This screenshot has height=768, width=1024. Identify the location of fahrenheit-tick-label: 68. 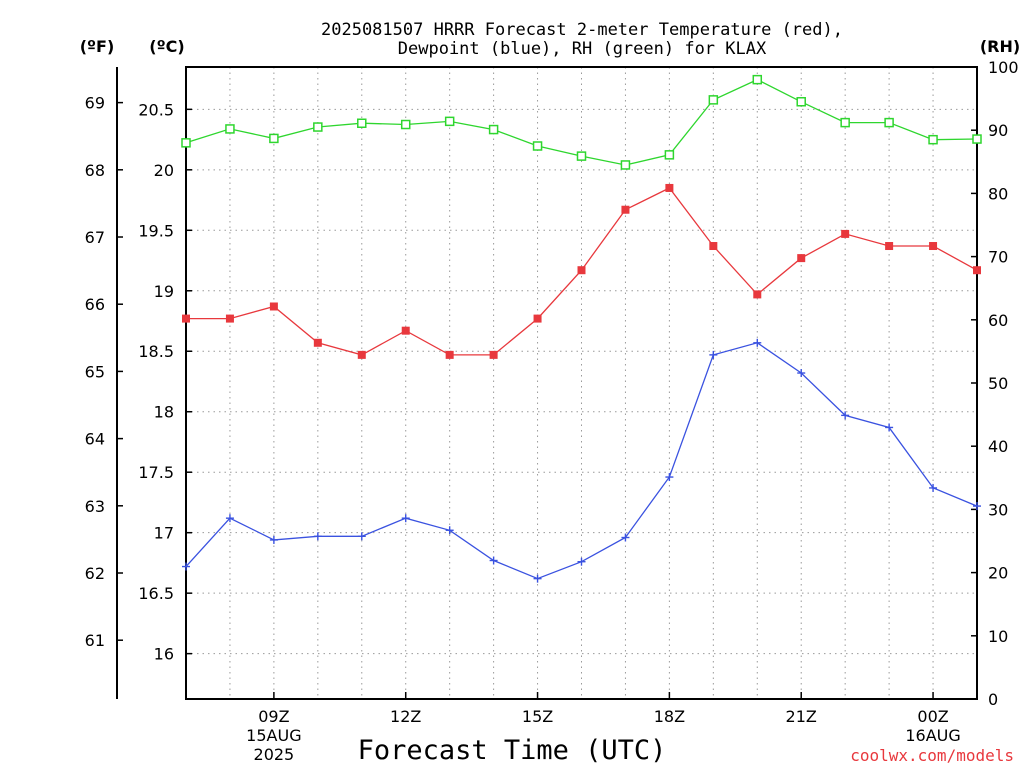
(95, 170).